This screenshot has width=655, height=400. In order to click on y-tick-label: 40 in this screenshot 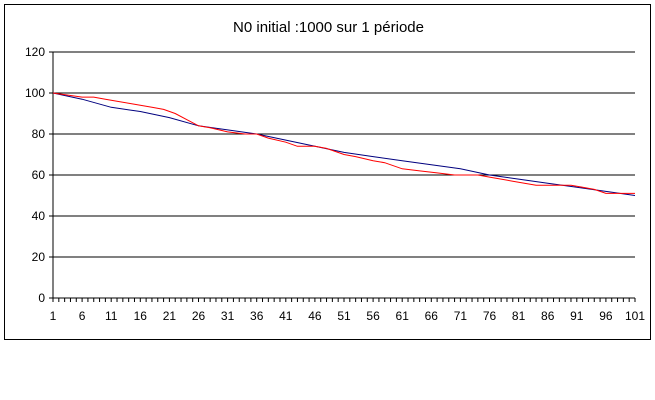, I will do `click(39, 216)`.